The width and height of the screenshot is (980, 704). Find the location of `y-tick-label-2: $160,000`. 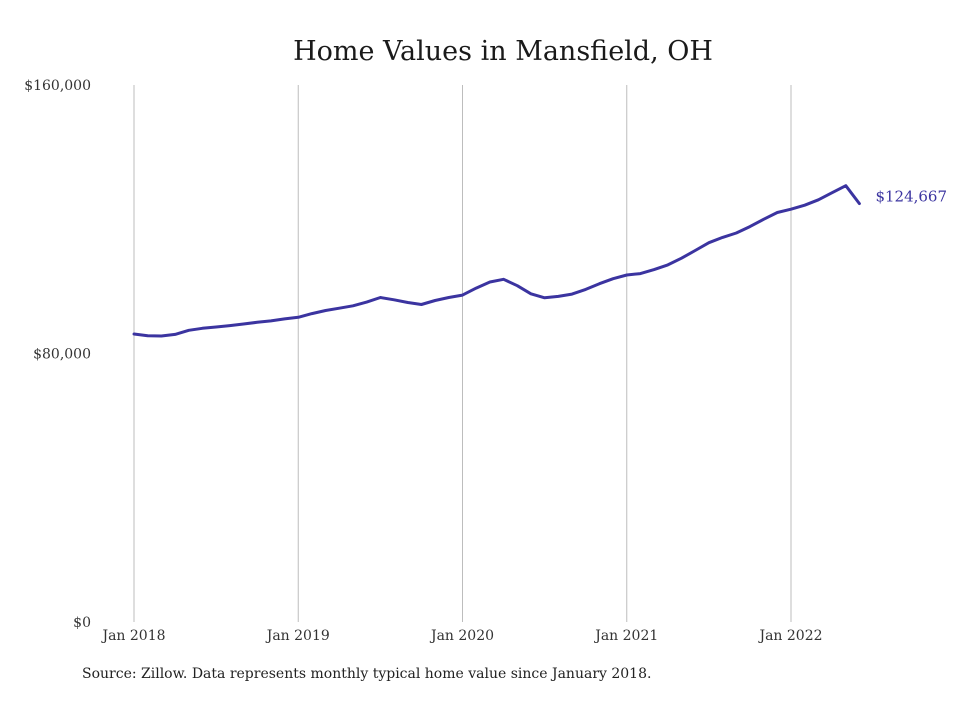

y-tick-label-2: $160,000 is located at coordinates (57, 86).